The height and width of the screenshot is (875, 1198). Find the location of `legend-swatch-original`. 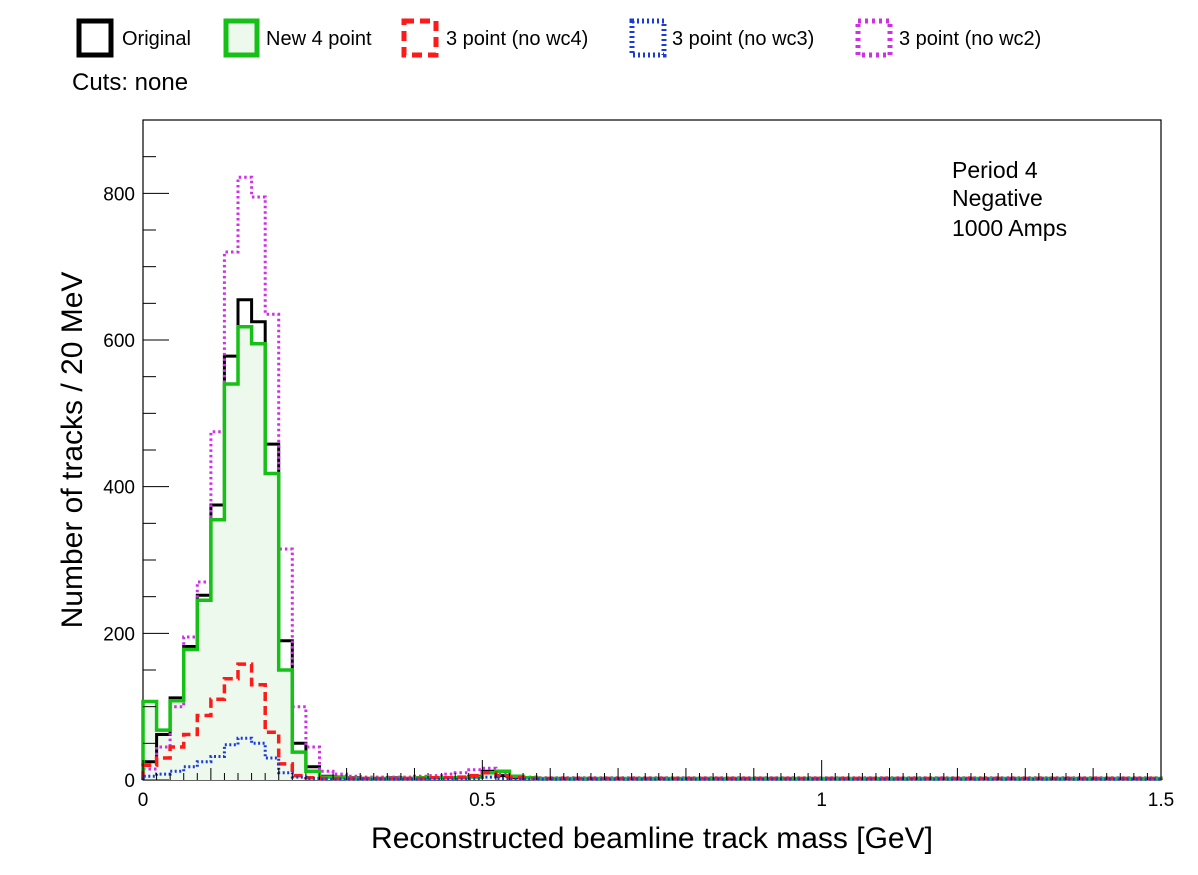

legend-swatch-original is located at coordinates (95, 38).